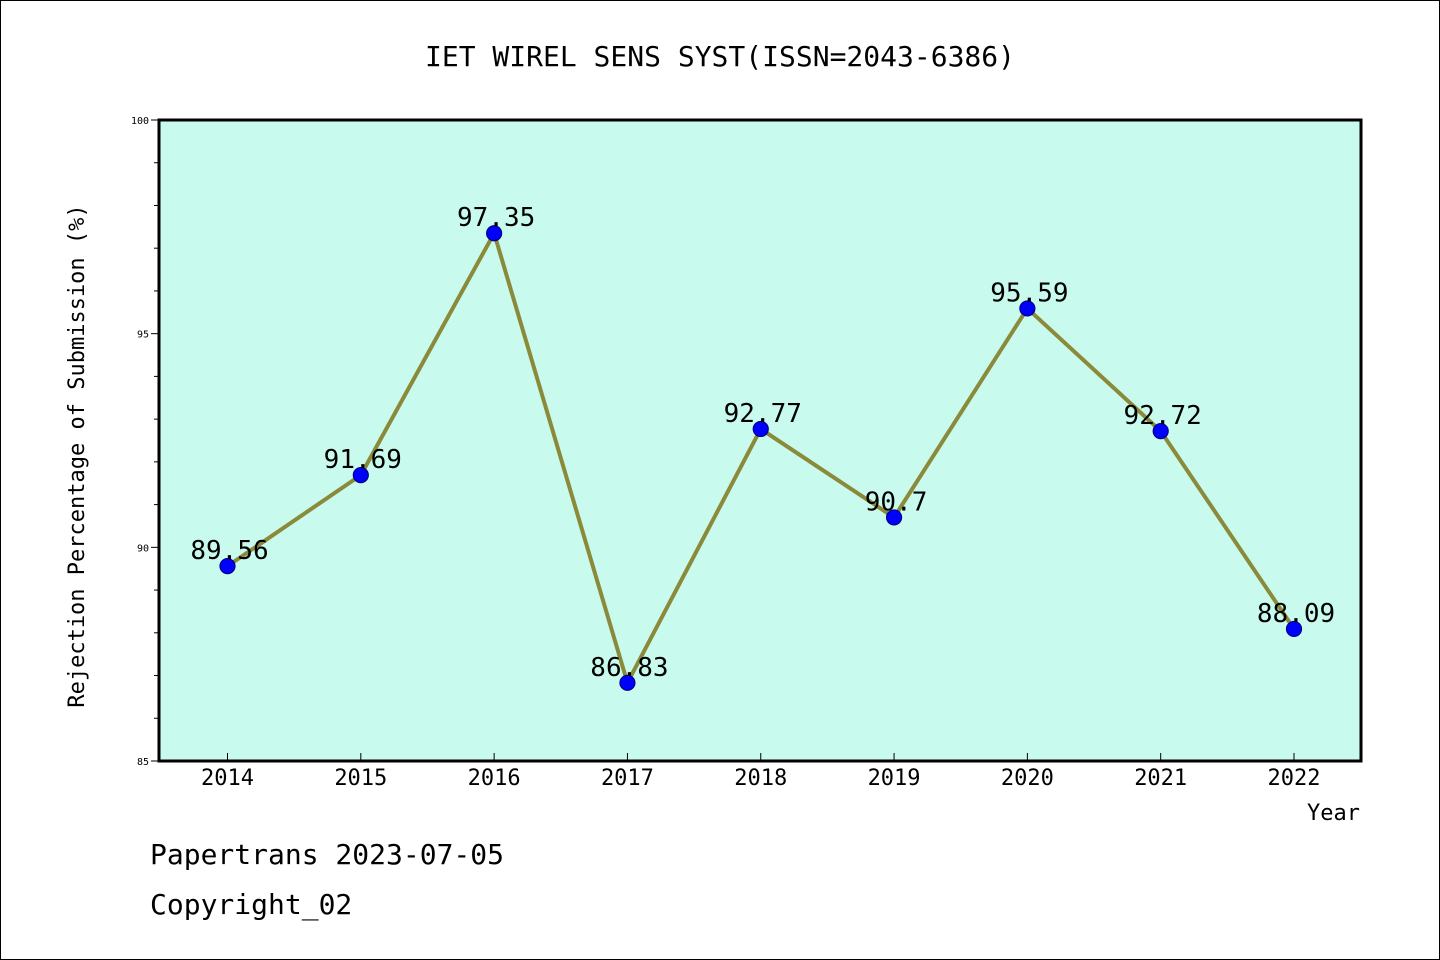  I want to click on y-axis-label: Rejection Percentage of Submission (%), so click(77, 455).